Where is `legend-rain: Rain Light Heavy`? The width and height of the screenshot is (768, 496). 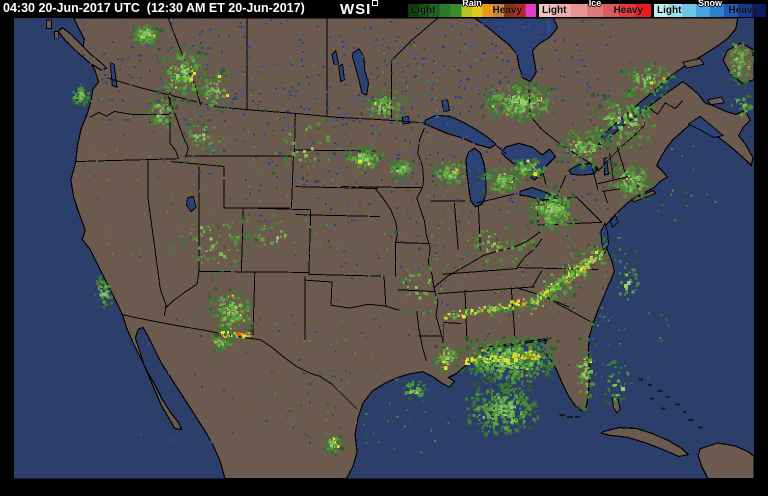
legend-rain: Rain Light Heavy is located at coordinates (472, 9).